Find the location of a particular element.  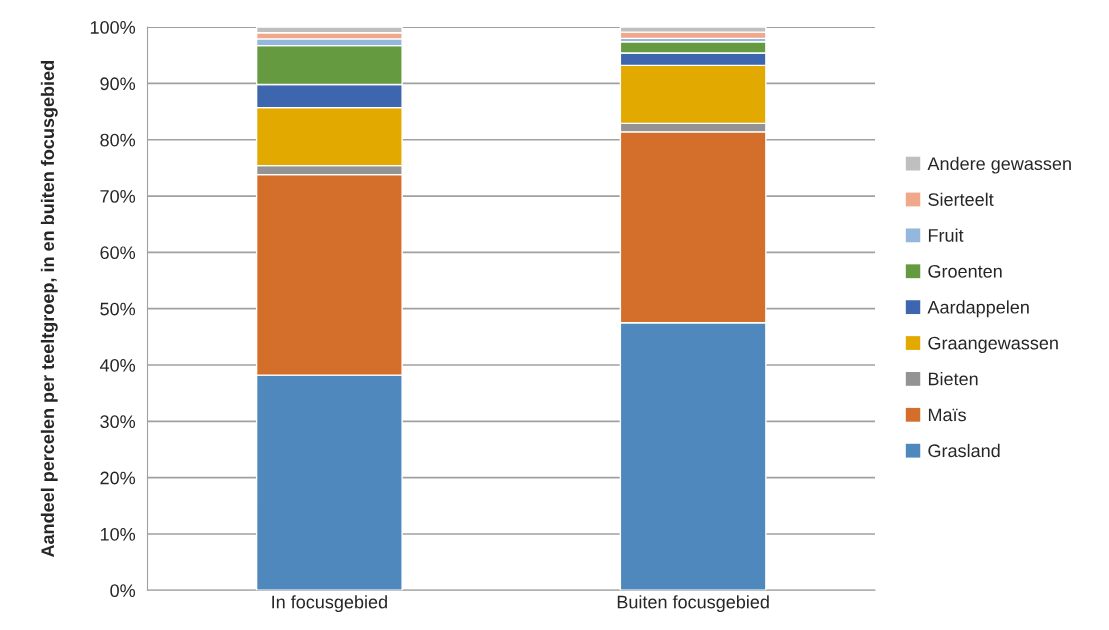

y-tick-label: 80% is located at coordinates (118, 140).